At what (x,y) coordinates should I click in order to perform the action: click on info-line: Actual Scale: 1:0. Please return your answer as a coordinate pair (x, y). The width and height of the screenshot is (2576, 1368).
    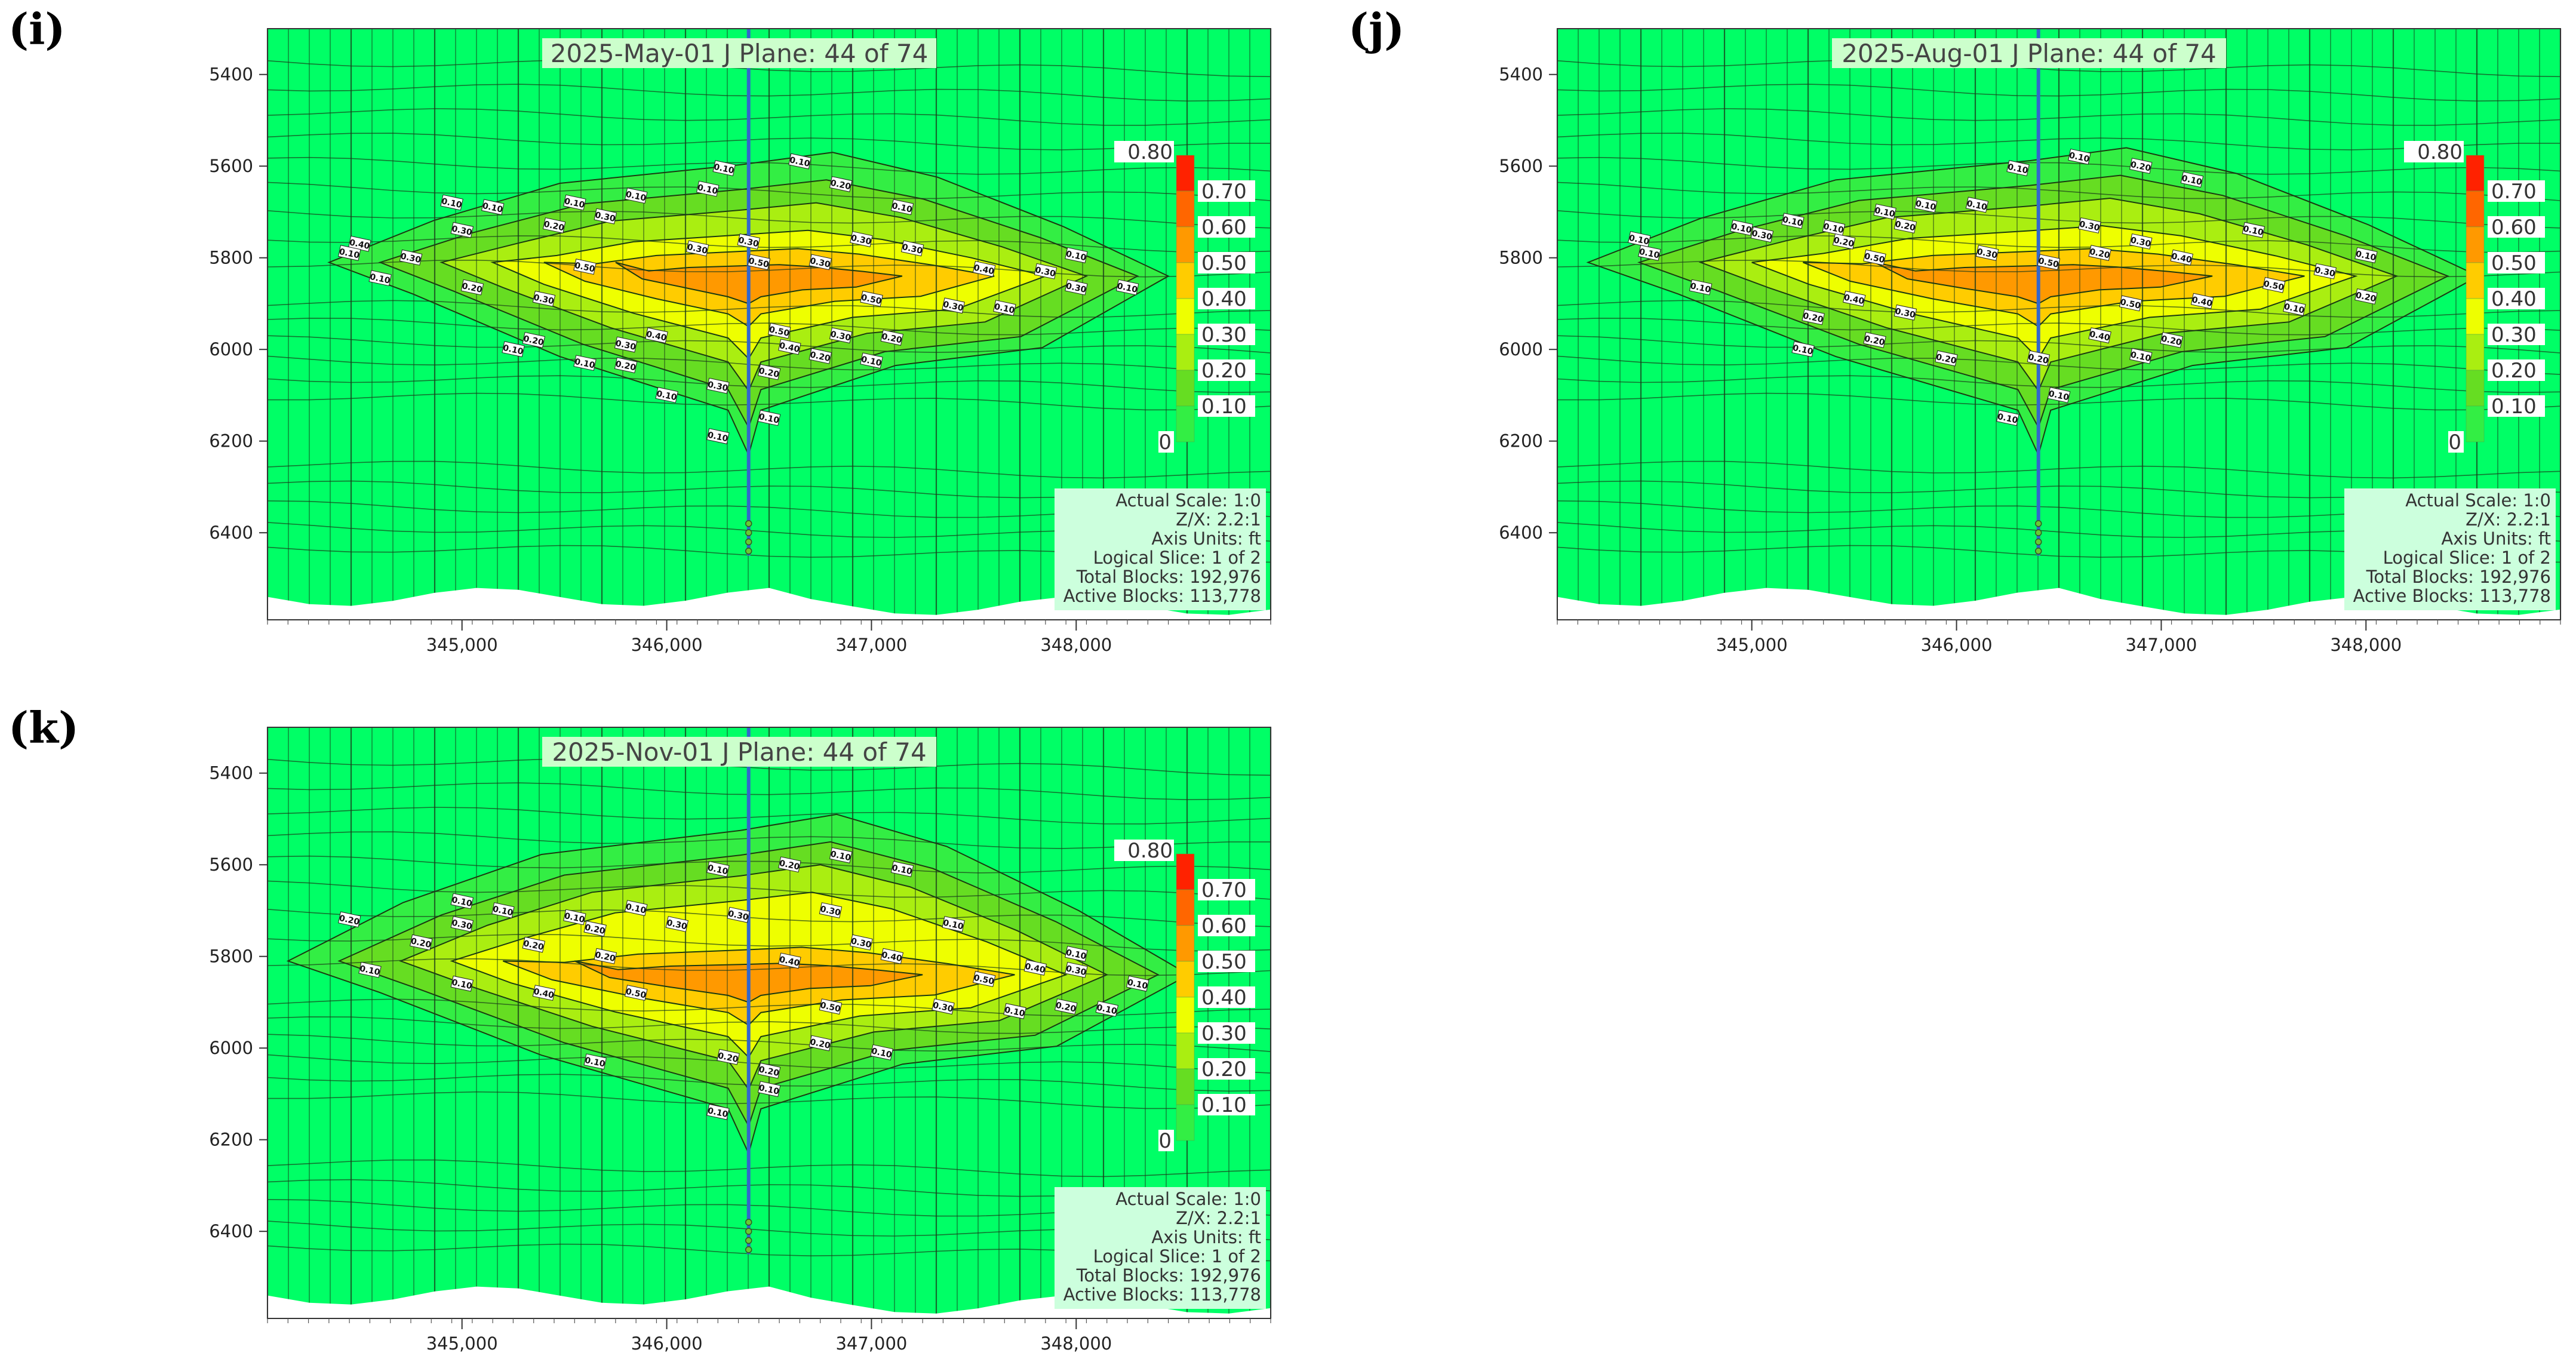
    Looking at the image, I should click on (2478, 500).